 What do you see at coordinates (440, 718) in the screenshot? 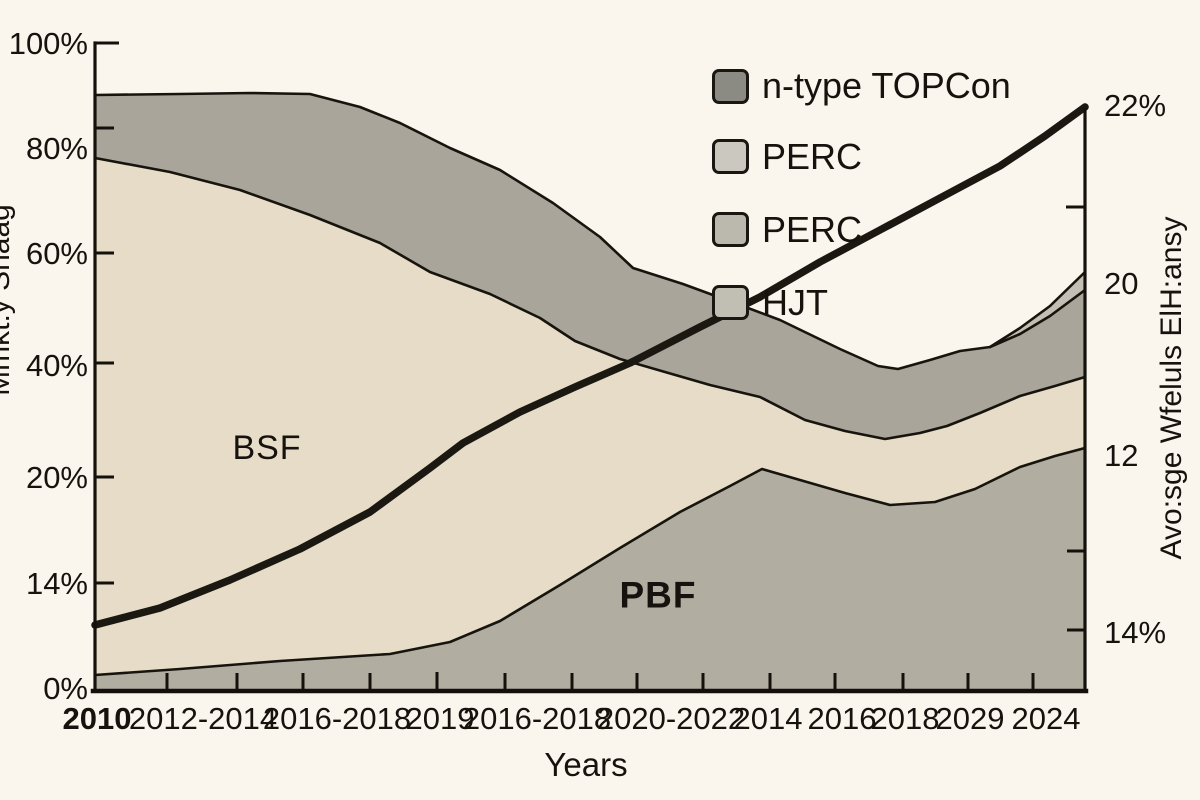
I see `x-tick-2019: 2019` at bounding box center [440, 718].